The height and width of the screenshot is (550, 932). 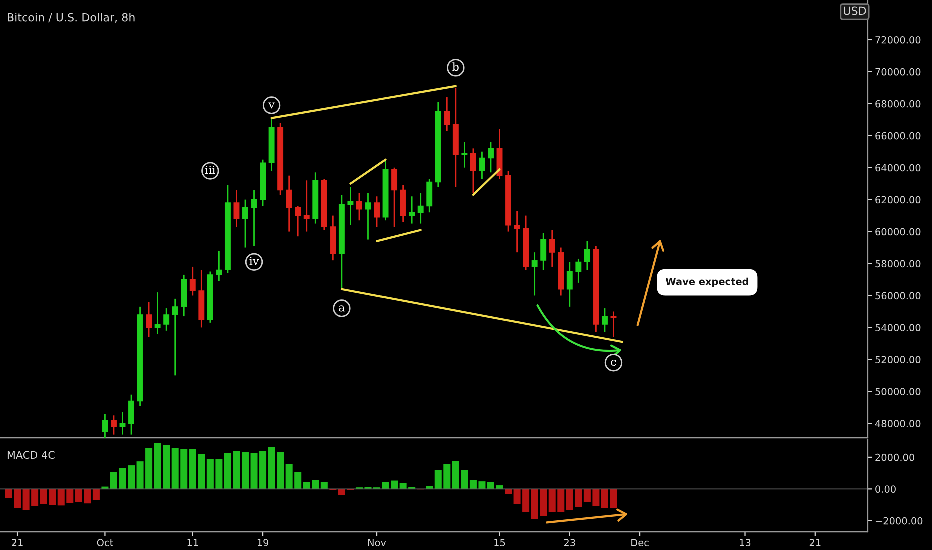 What do you see at coordinates (898, 136) in the screenshot?
I see `y-tick-label: 66000.00` at bounding box center [898, 136].